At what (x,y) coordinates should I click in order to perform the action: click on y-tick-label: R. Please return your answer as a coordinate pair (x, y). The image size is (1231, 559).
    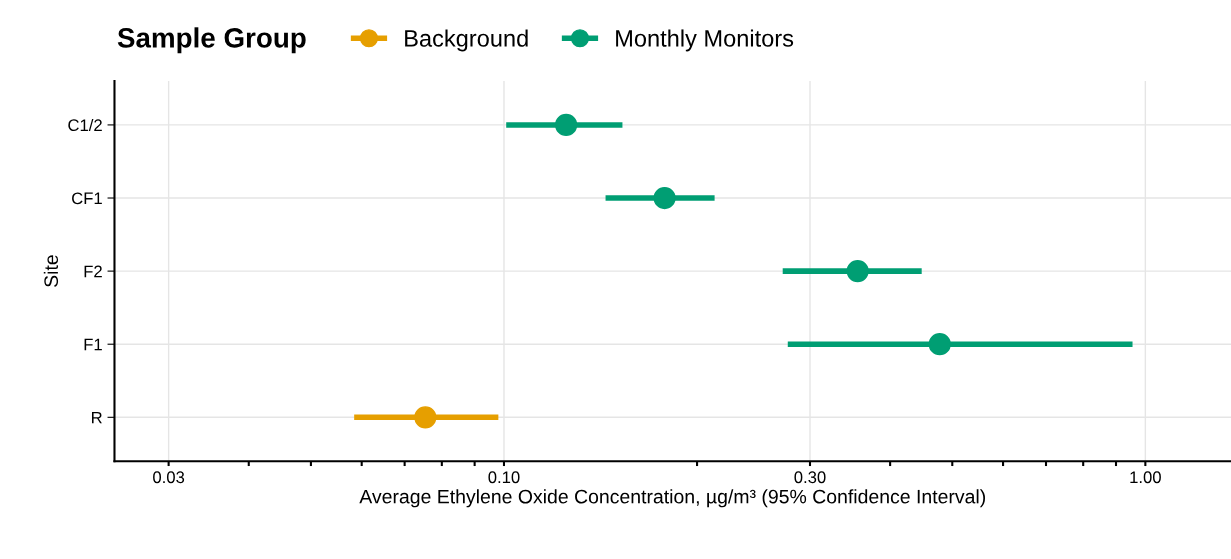
    Looking at the image, I should click on (97, 417).